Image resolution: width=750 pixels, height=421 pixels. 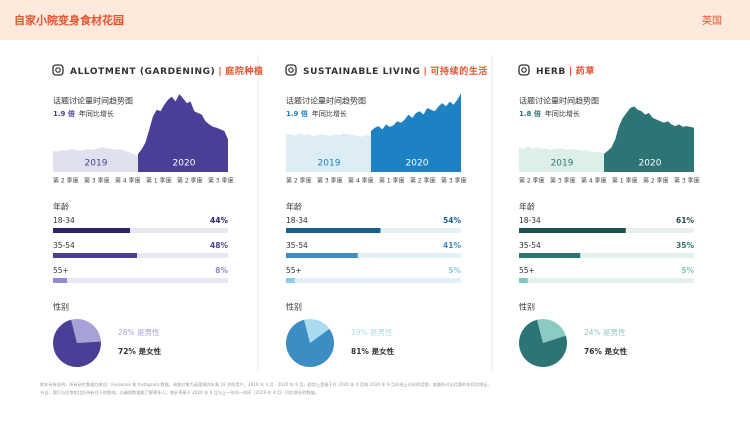 I want to click on panel-title-en: HERB, so click(x=551, y=72).